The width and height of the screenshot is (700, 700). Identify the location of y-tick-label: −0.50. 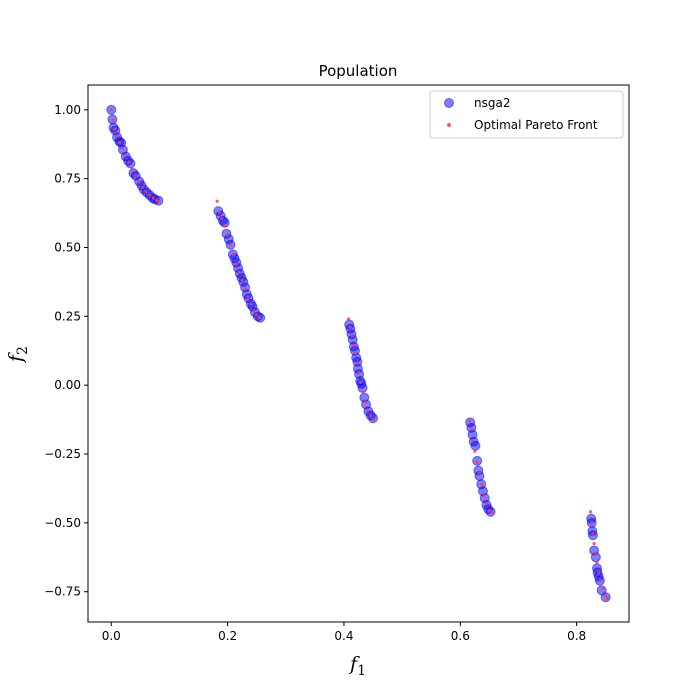
(62, 523).